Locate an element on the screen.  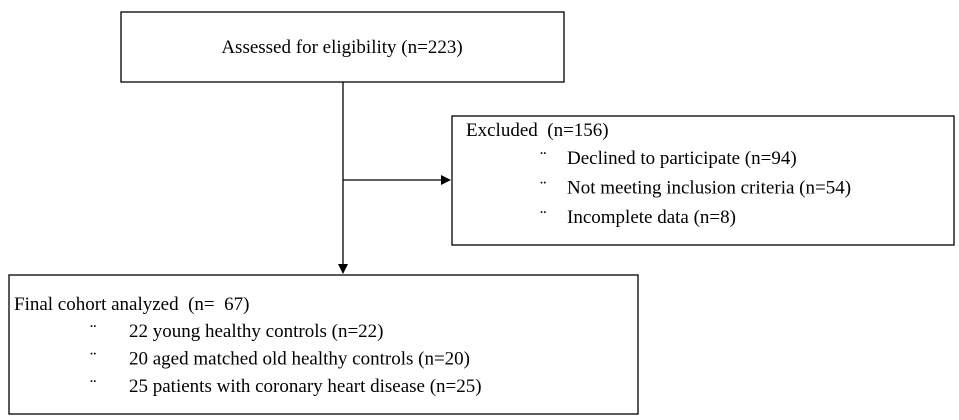
assessed-box is located at coordinates (342, 47).